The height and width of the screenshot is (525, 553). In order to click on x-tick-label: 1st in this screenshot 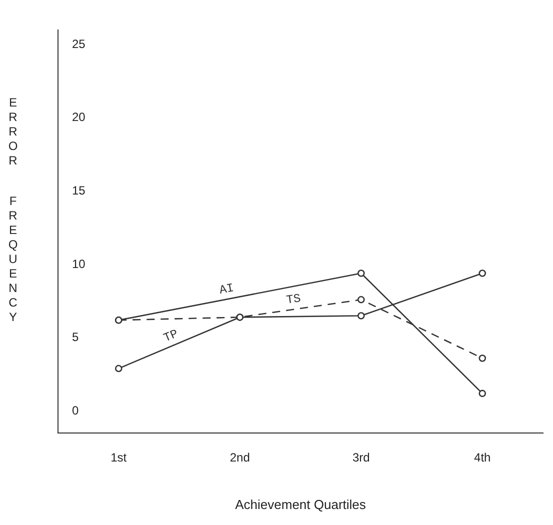, I will do `click(119, 457)`.